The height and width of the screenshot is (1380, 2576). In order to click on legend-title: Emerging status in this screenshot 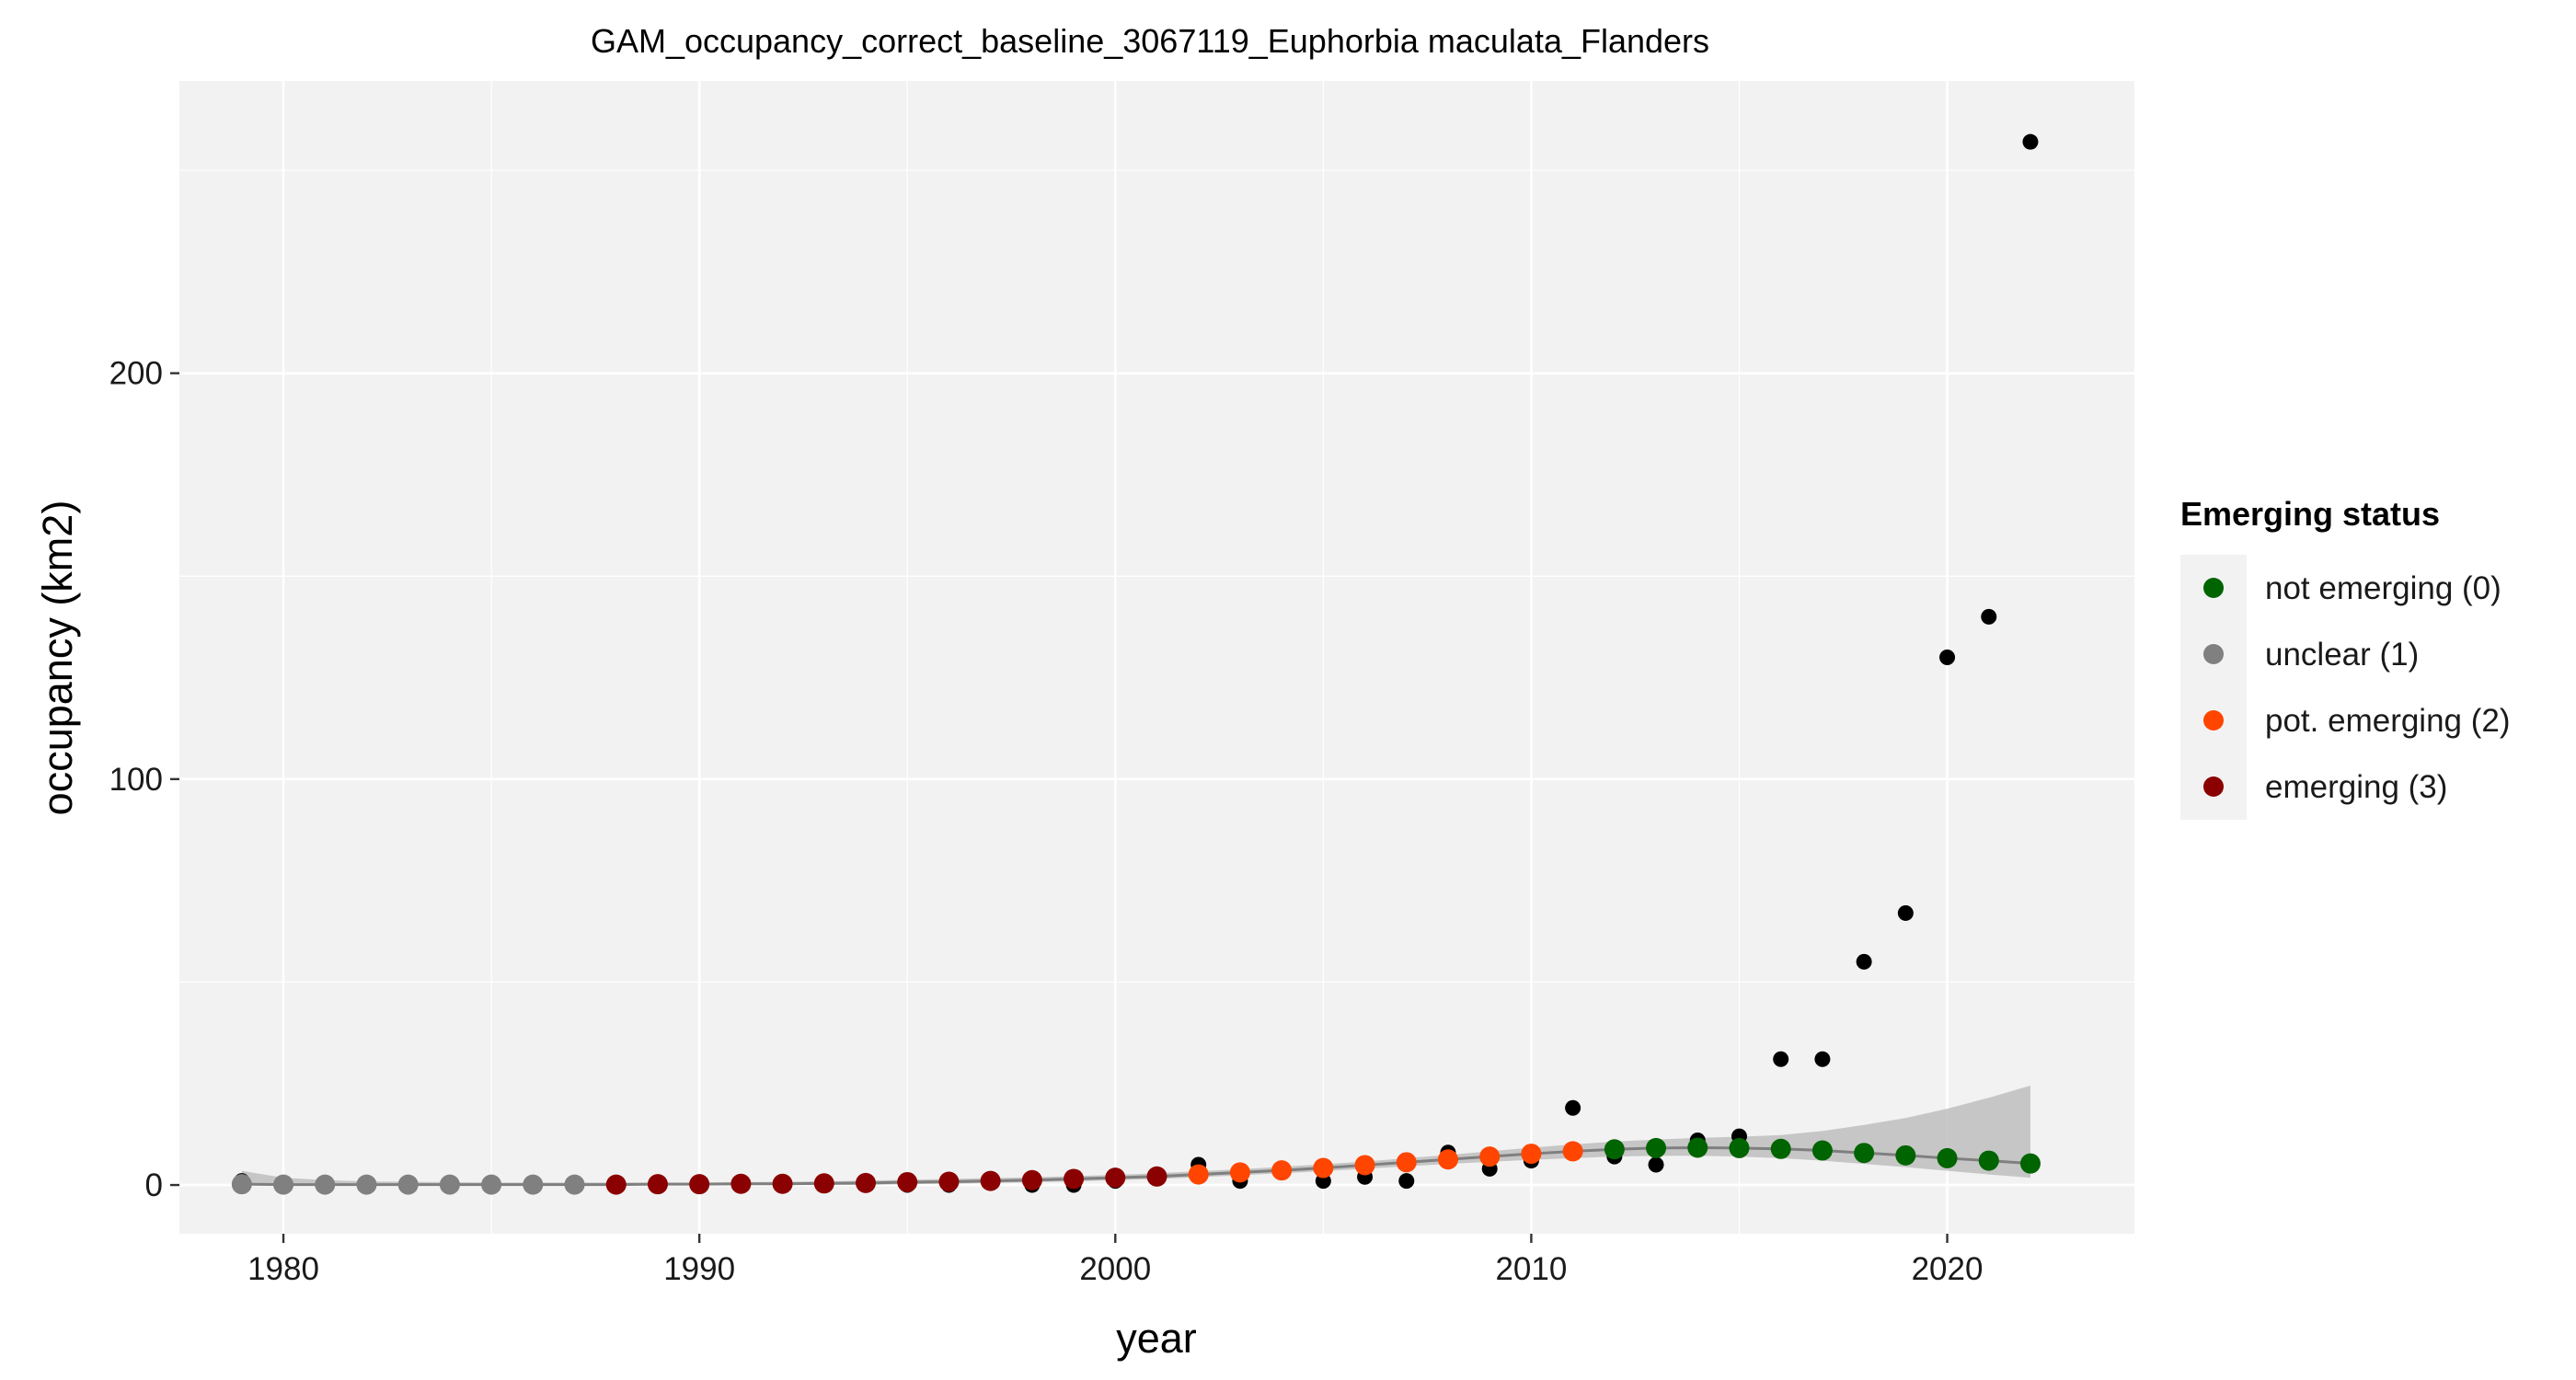, I will do `click(2310, 514)`.